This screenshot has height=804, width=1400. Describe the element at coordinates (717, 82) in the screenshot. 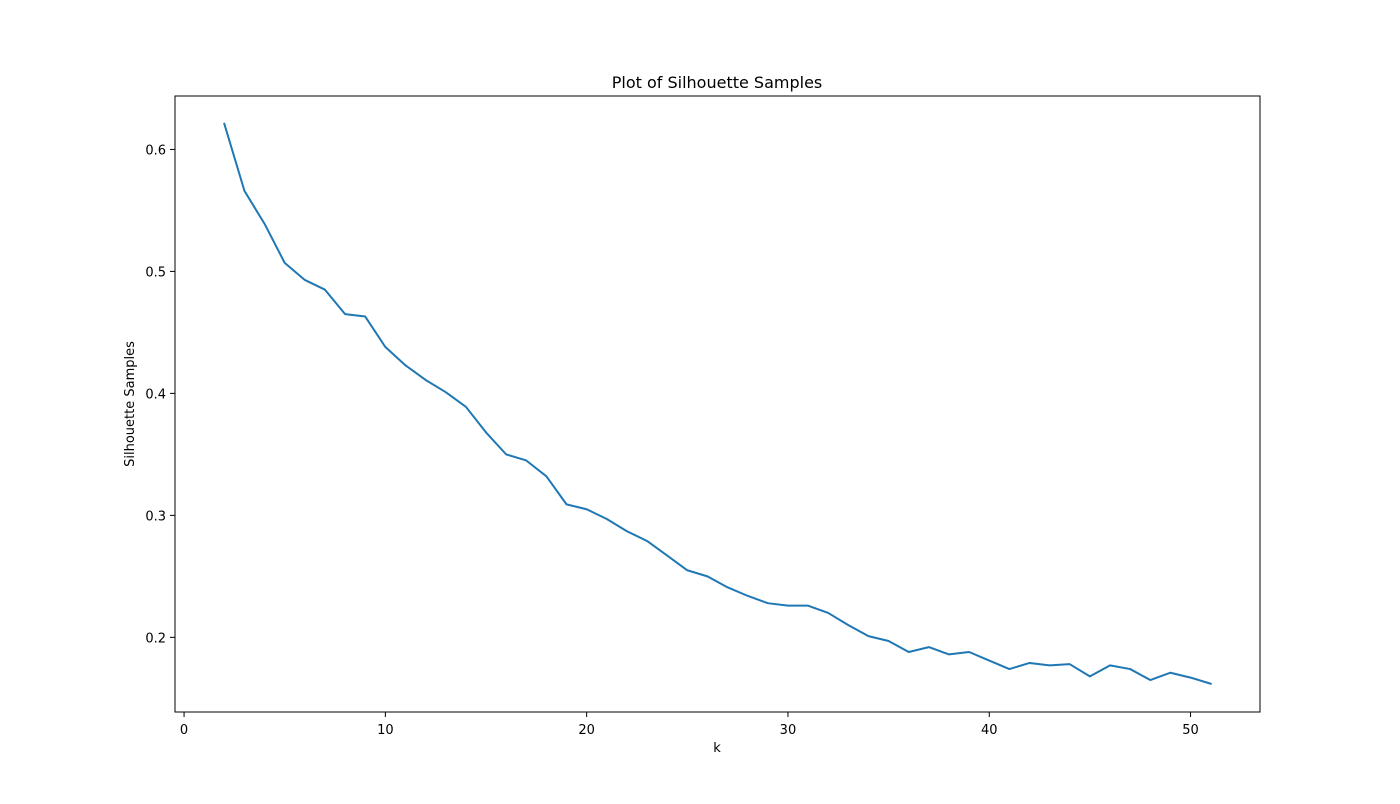

I see `chart-title: Plot of Silhouette Samples` at that location.